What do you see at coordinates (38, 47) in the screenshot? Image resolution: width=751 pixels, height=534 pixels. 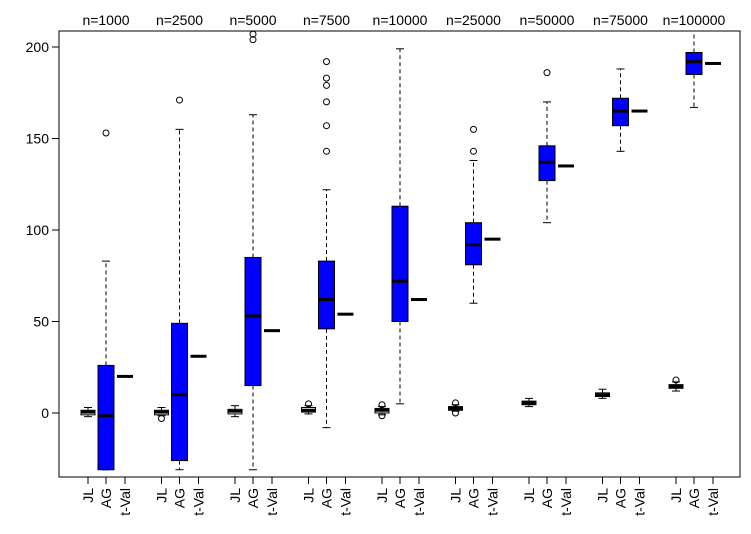 I see `y-tick-label: 200` at bounding box center [38, 47].